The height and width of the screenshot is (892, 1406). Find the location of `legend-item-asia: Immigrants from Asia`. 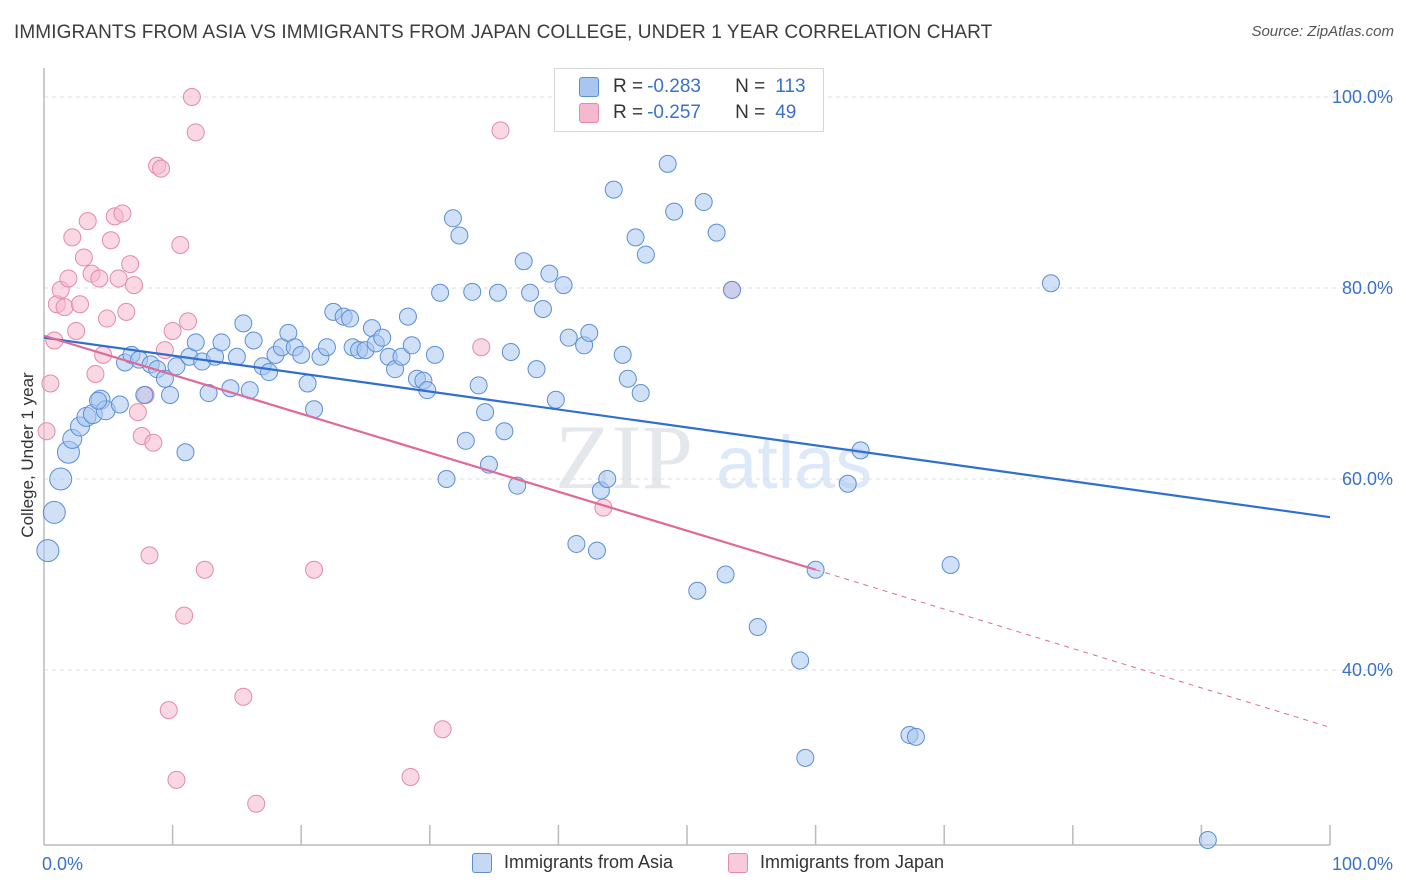

legend-item-asia: Immigrants from Asia is located at coordinates (572, 862).